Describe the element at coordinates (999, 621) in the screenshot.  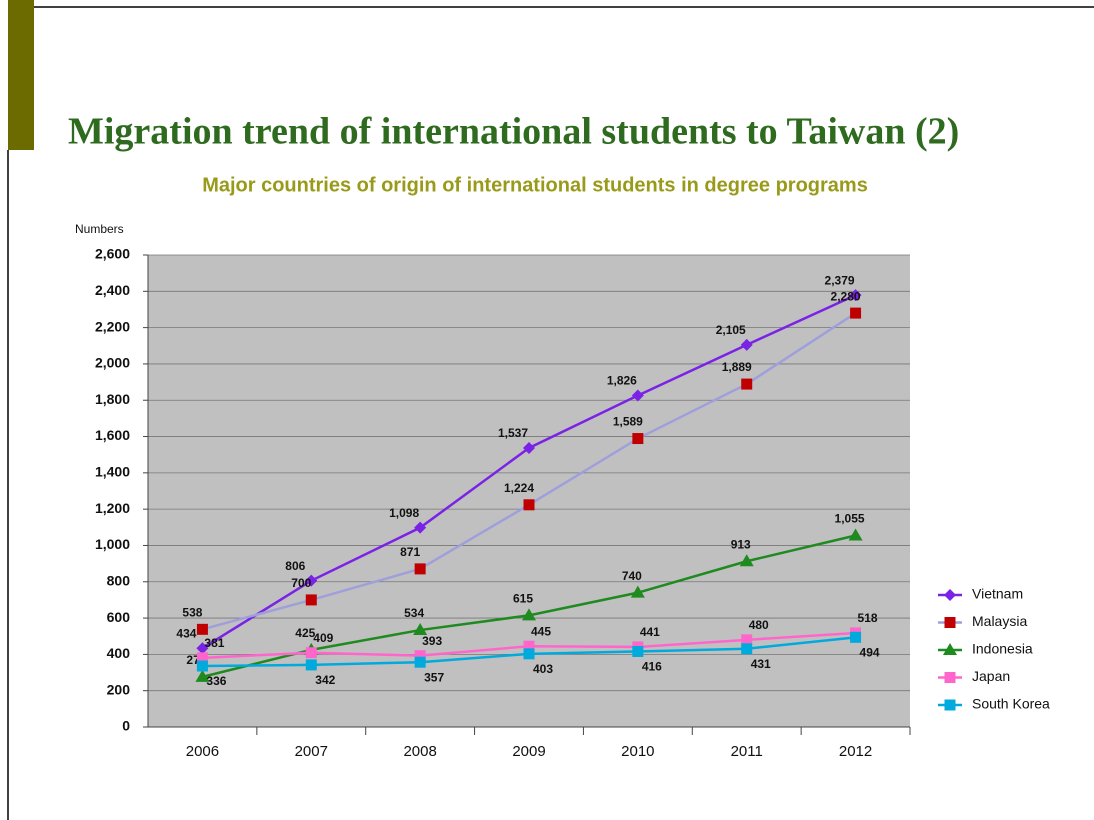
I see `legend-label: Malaysia` at that location.